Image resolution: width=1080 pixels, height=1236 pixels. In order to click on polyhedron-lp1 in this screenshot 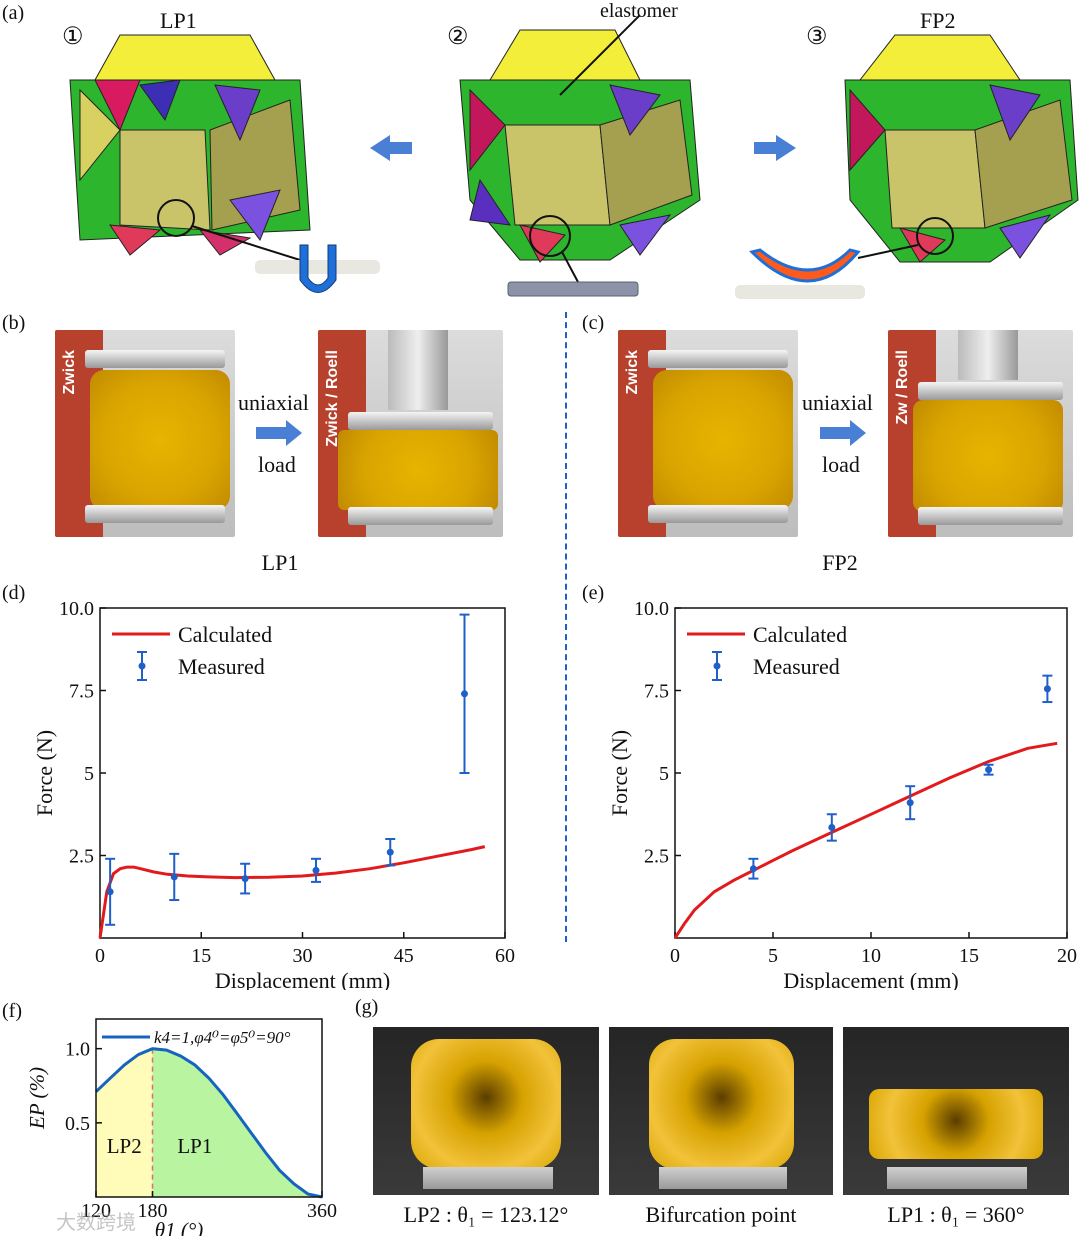, I will do `click(190, 145)`.